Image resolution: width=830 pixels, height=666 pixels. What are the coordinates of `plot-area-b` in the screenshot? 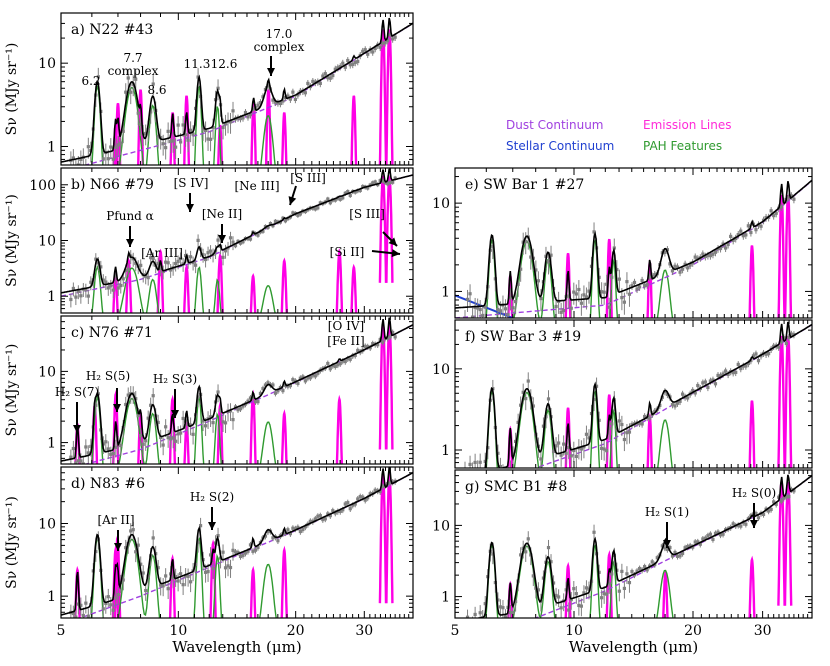 It's located at (237, 240).